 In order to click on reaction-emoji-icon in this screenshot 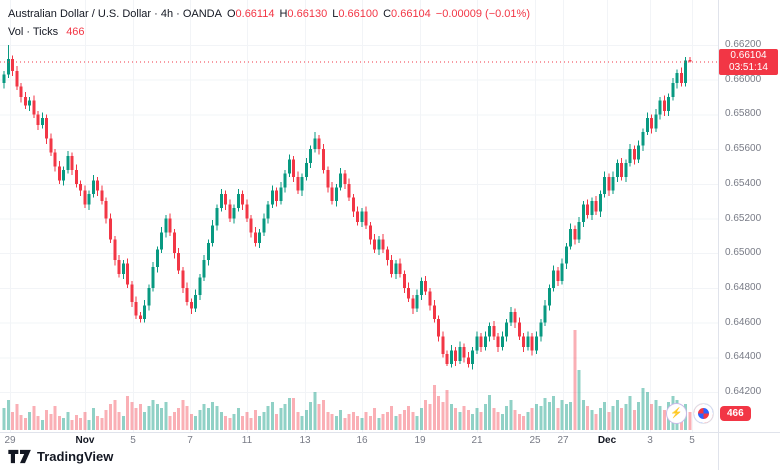, I will do `click(703, 413)`.